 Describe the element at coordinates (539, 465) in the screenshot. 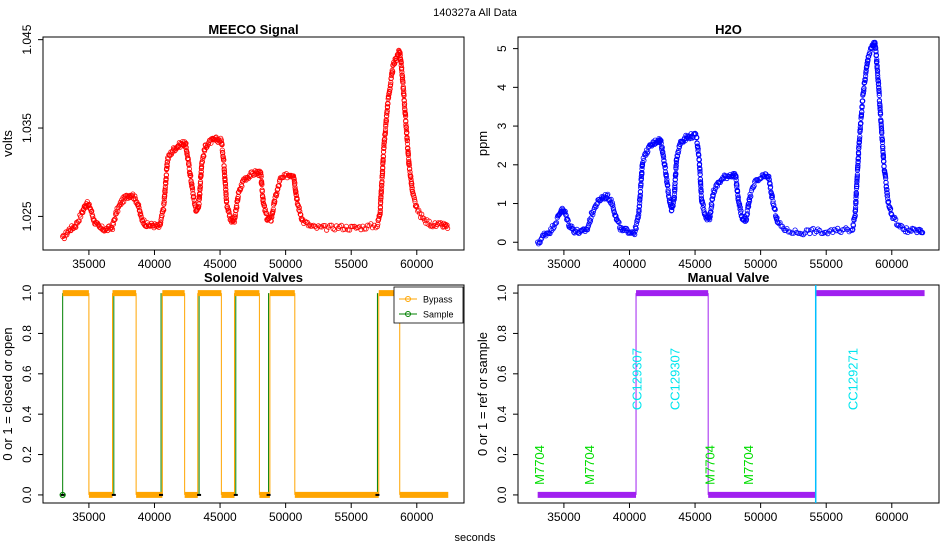

I see `annotation-label: M7704` at that location.